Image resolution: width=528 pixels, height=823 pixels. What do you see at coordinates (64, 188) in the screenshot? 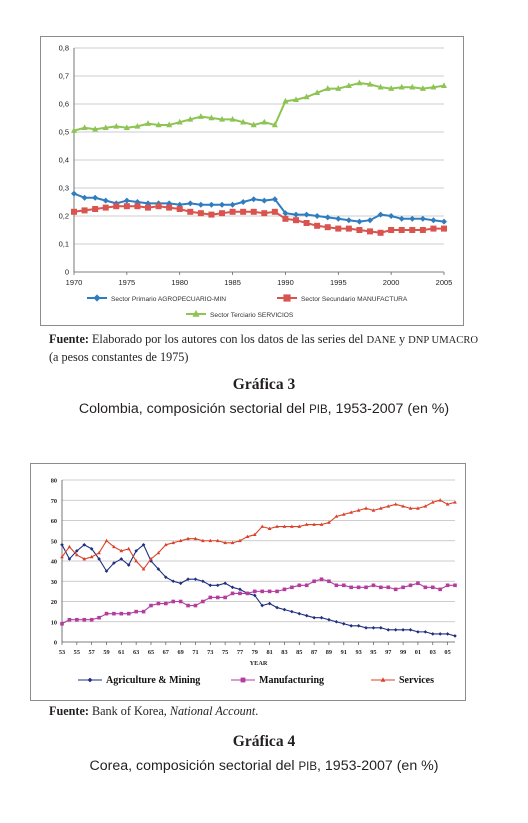
I see `y-tick-label: 0,3` at bounding box center [64, 188].